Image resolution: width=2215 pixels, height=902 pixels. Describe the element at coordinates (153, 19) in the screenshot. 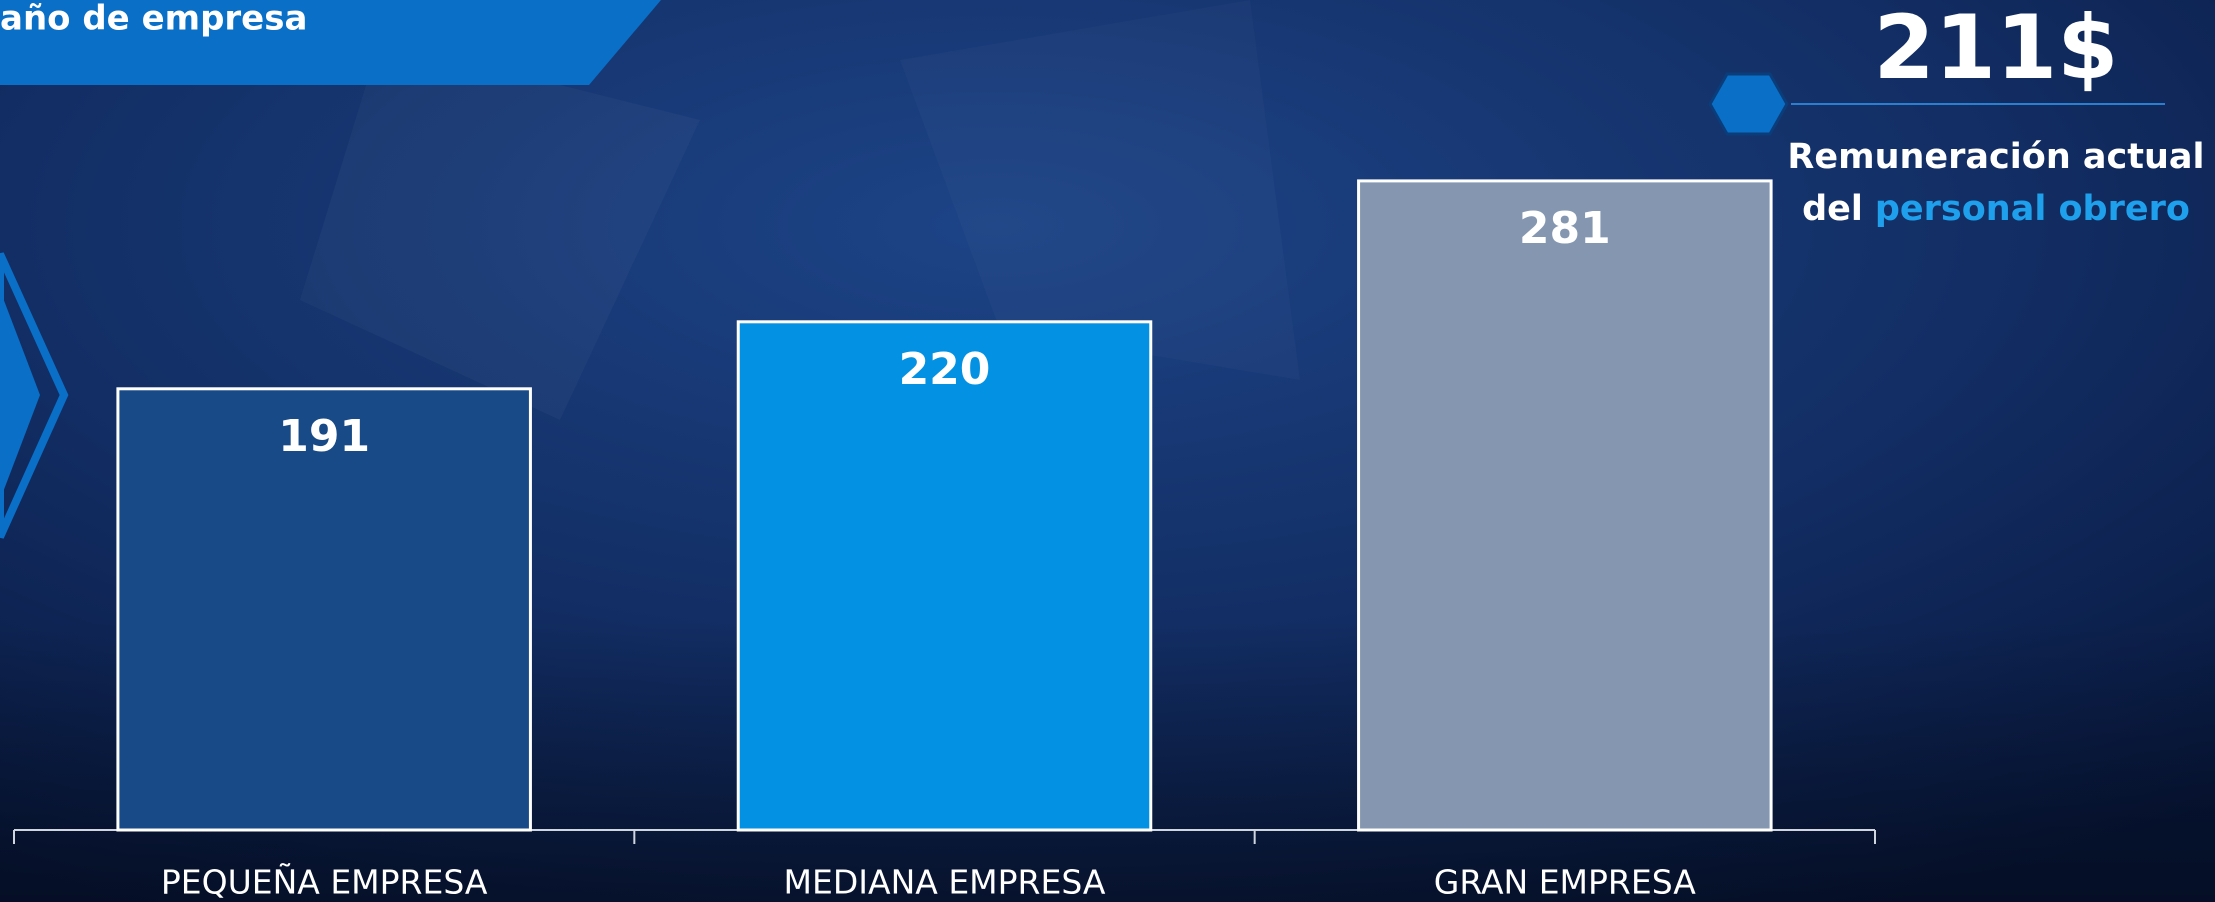

I see `chart-title: año de empresa` at that location.